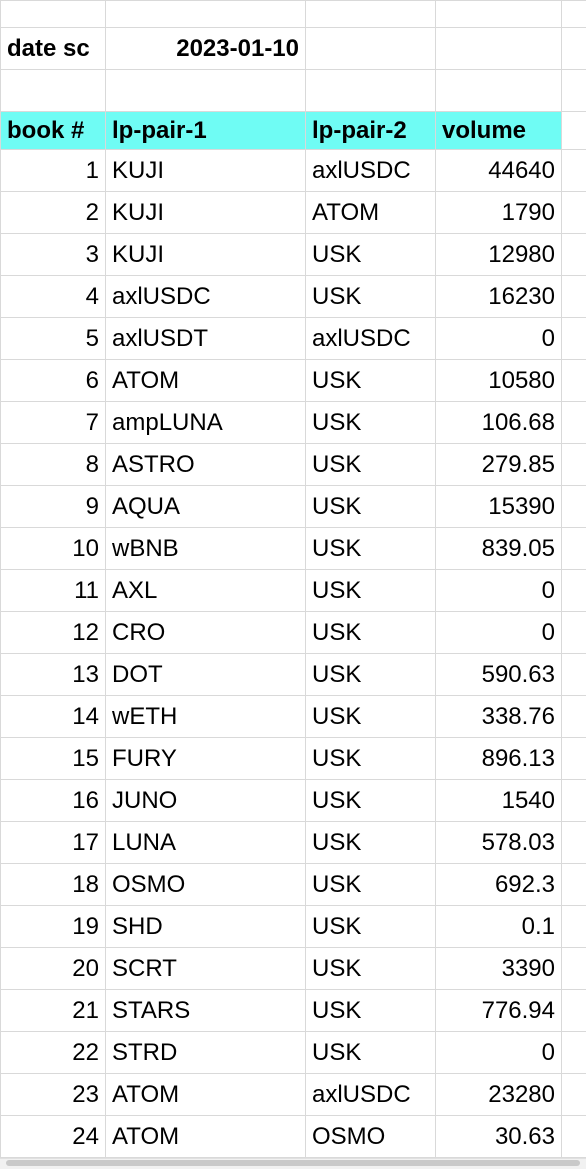 The image size is (586, 1169). Describe the element at coordinates (206, 759) in the screenshot. I see `lp-pair-1-cell: FURY` at that location.